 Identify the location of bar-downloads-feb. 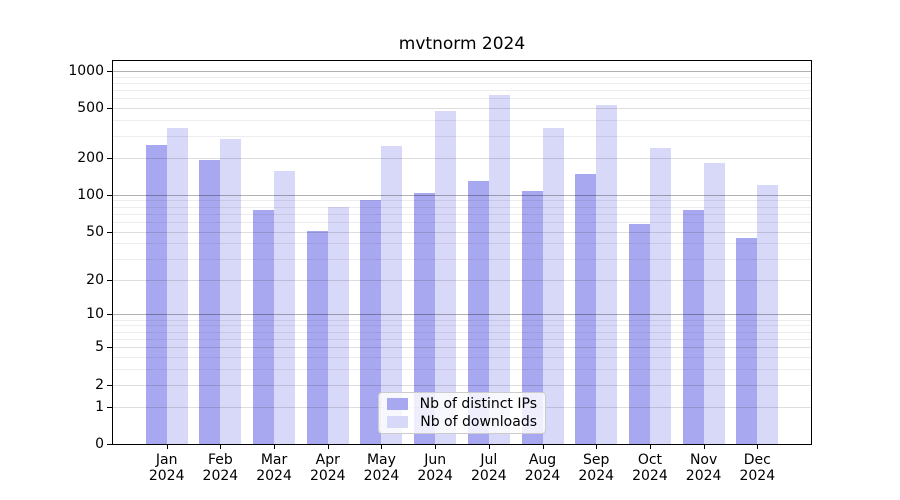
(231, 291).